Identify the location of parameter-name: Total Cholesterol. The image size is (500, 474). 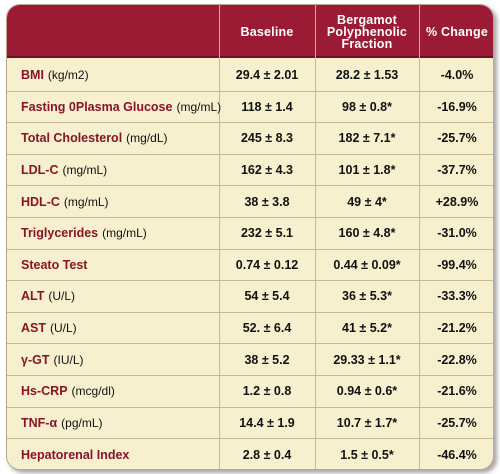
(72, 138).